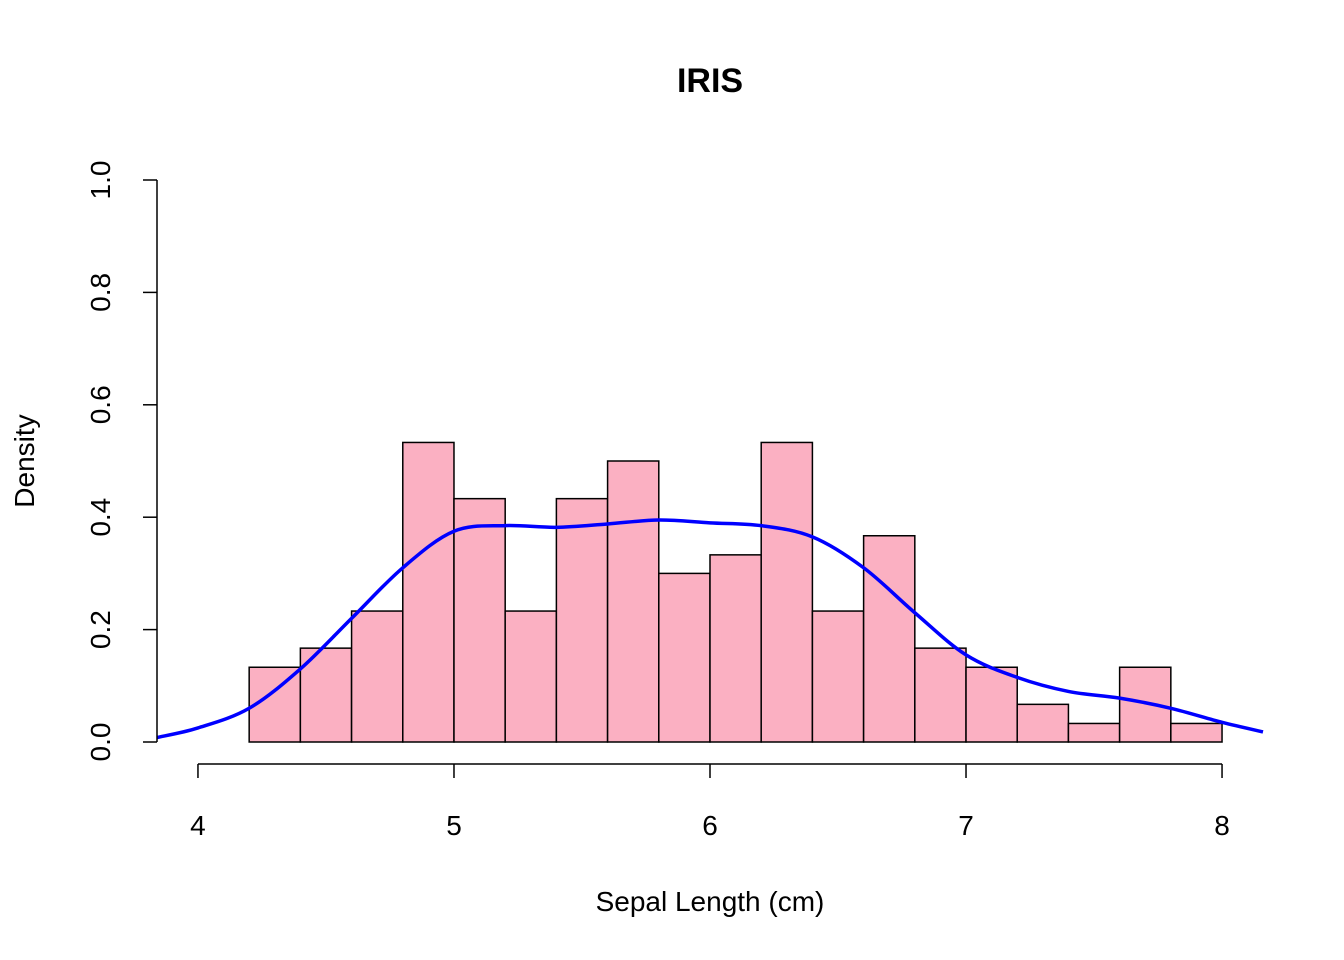 This screenshot has height=960, width=1344. Describe the element at coordinates (100, 517) in the screenshot. I see `y-tick-label: 0.4` at that location.